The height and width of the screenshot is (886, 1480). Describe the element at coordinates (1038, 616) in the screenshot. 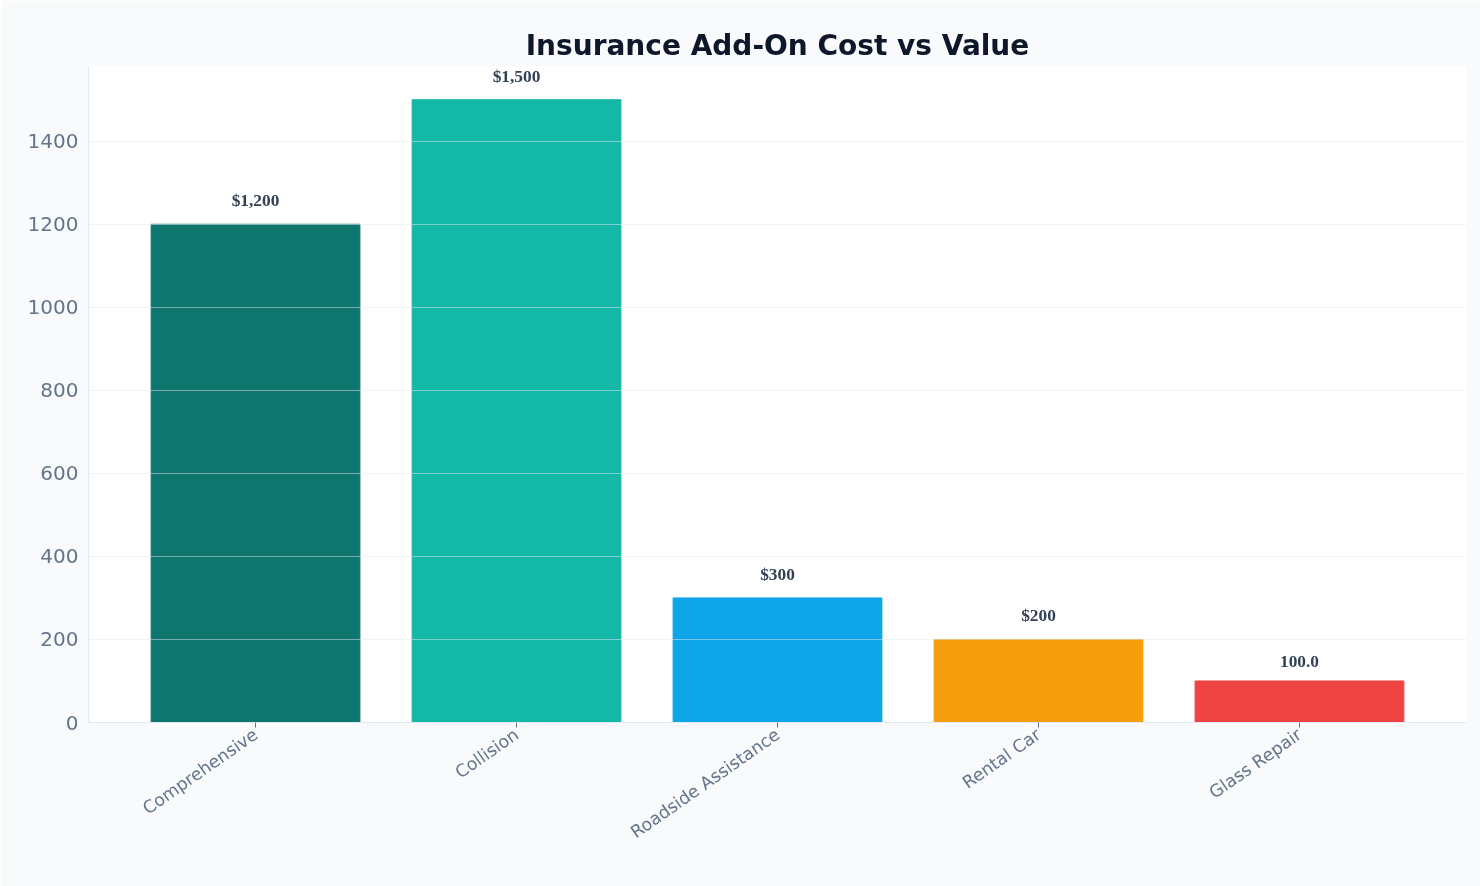

I see `data-label: $200` at that location.